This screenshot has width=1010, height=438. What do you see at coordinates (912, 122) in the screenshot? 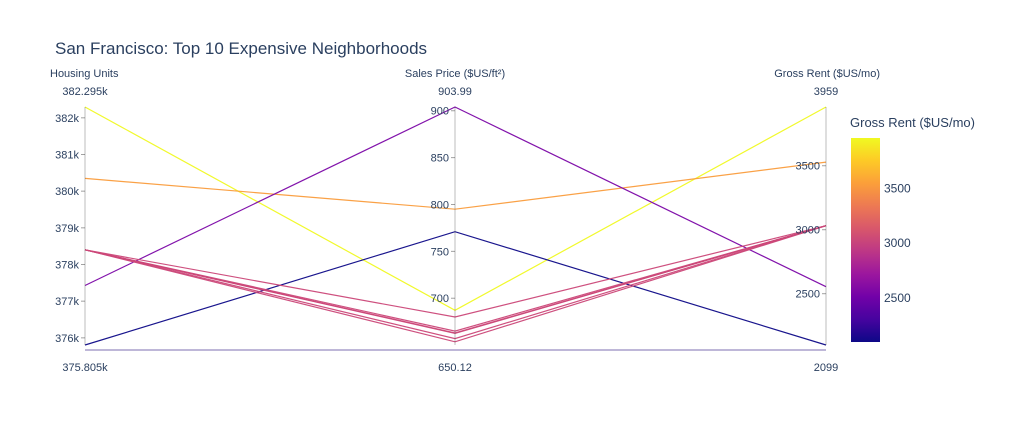
I see `colorbar-title: Gross Rent ($US/mo)` at bounding box center [912, 122].